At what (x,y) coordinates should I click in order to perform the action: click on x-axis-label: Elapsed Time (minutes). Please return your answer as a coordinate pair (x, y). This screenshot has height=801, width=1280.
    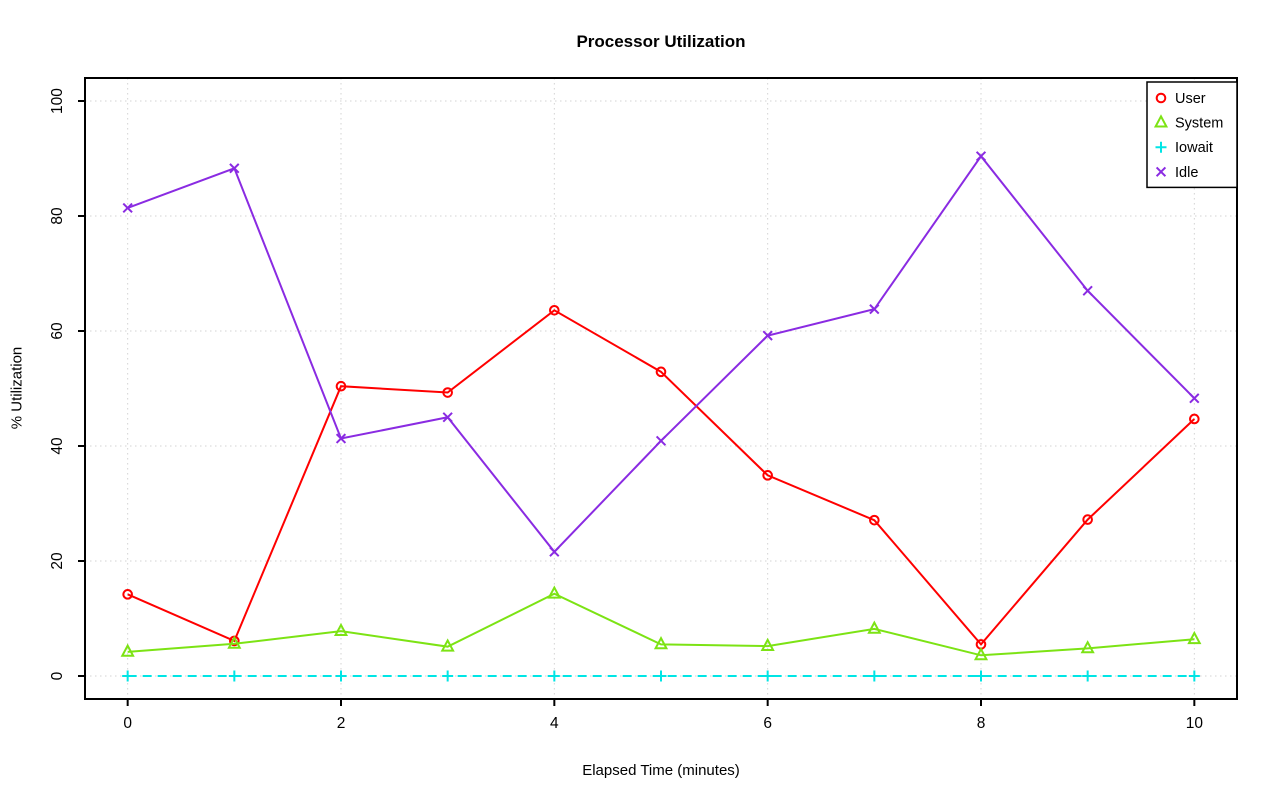
    Looking at the image, I should click on (661, 770).